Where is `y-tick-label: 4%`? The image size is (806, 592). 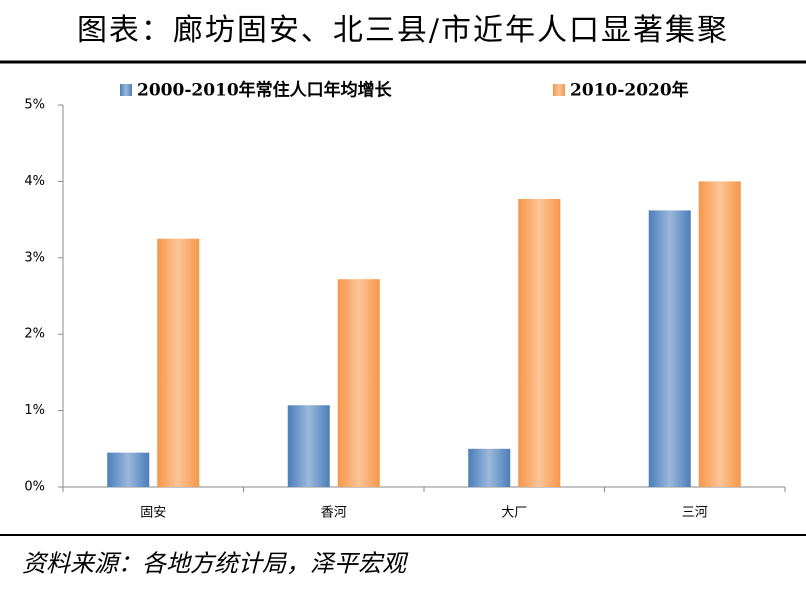 y-tick-label: 4% is located at coordinates (34, 181).